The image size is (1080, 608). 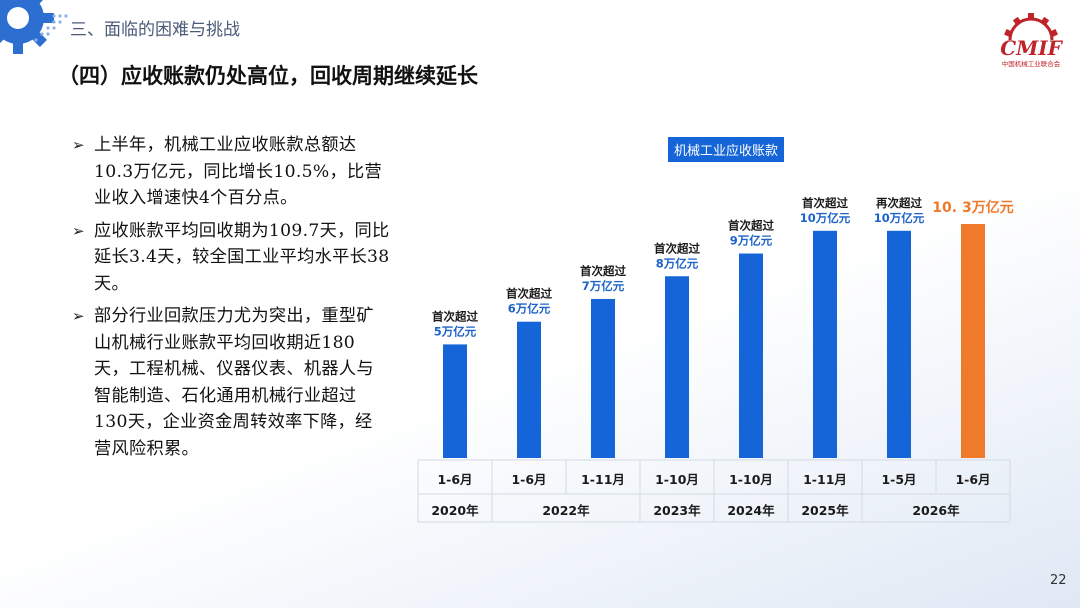 What do you see at coordinates (455, 331) in the screenshot?
I see `bar-value-label: 5万亿元` at bounding box center [455, 331].